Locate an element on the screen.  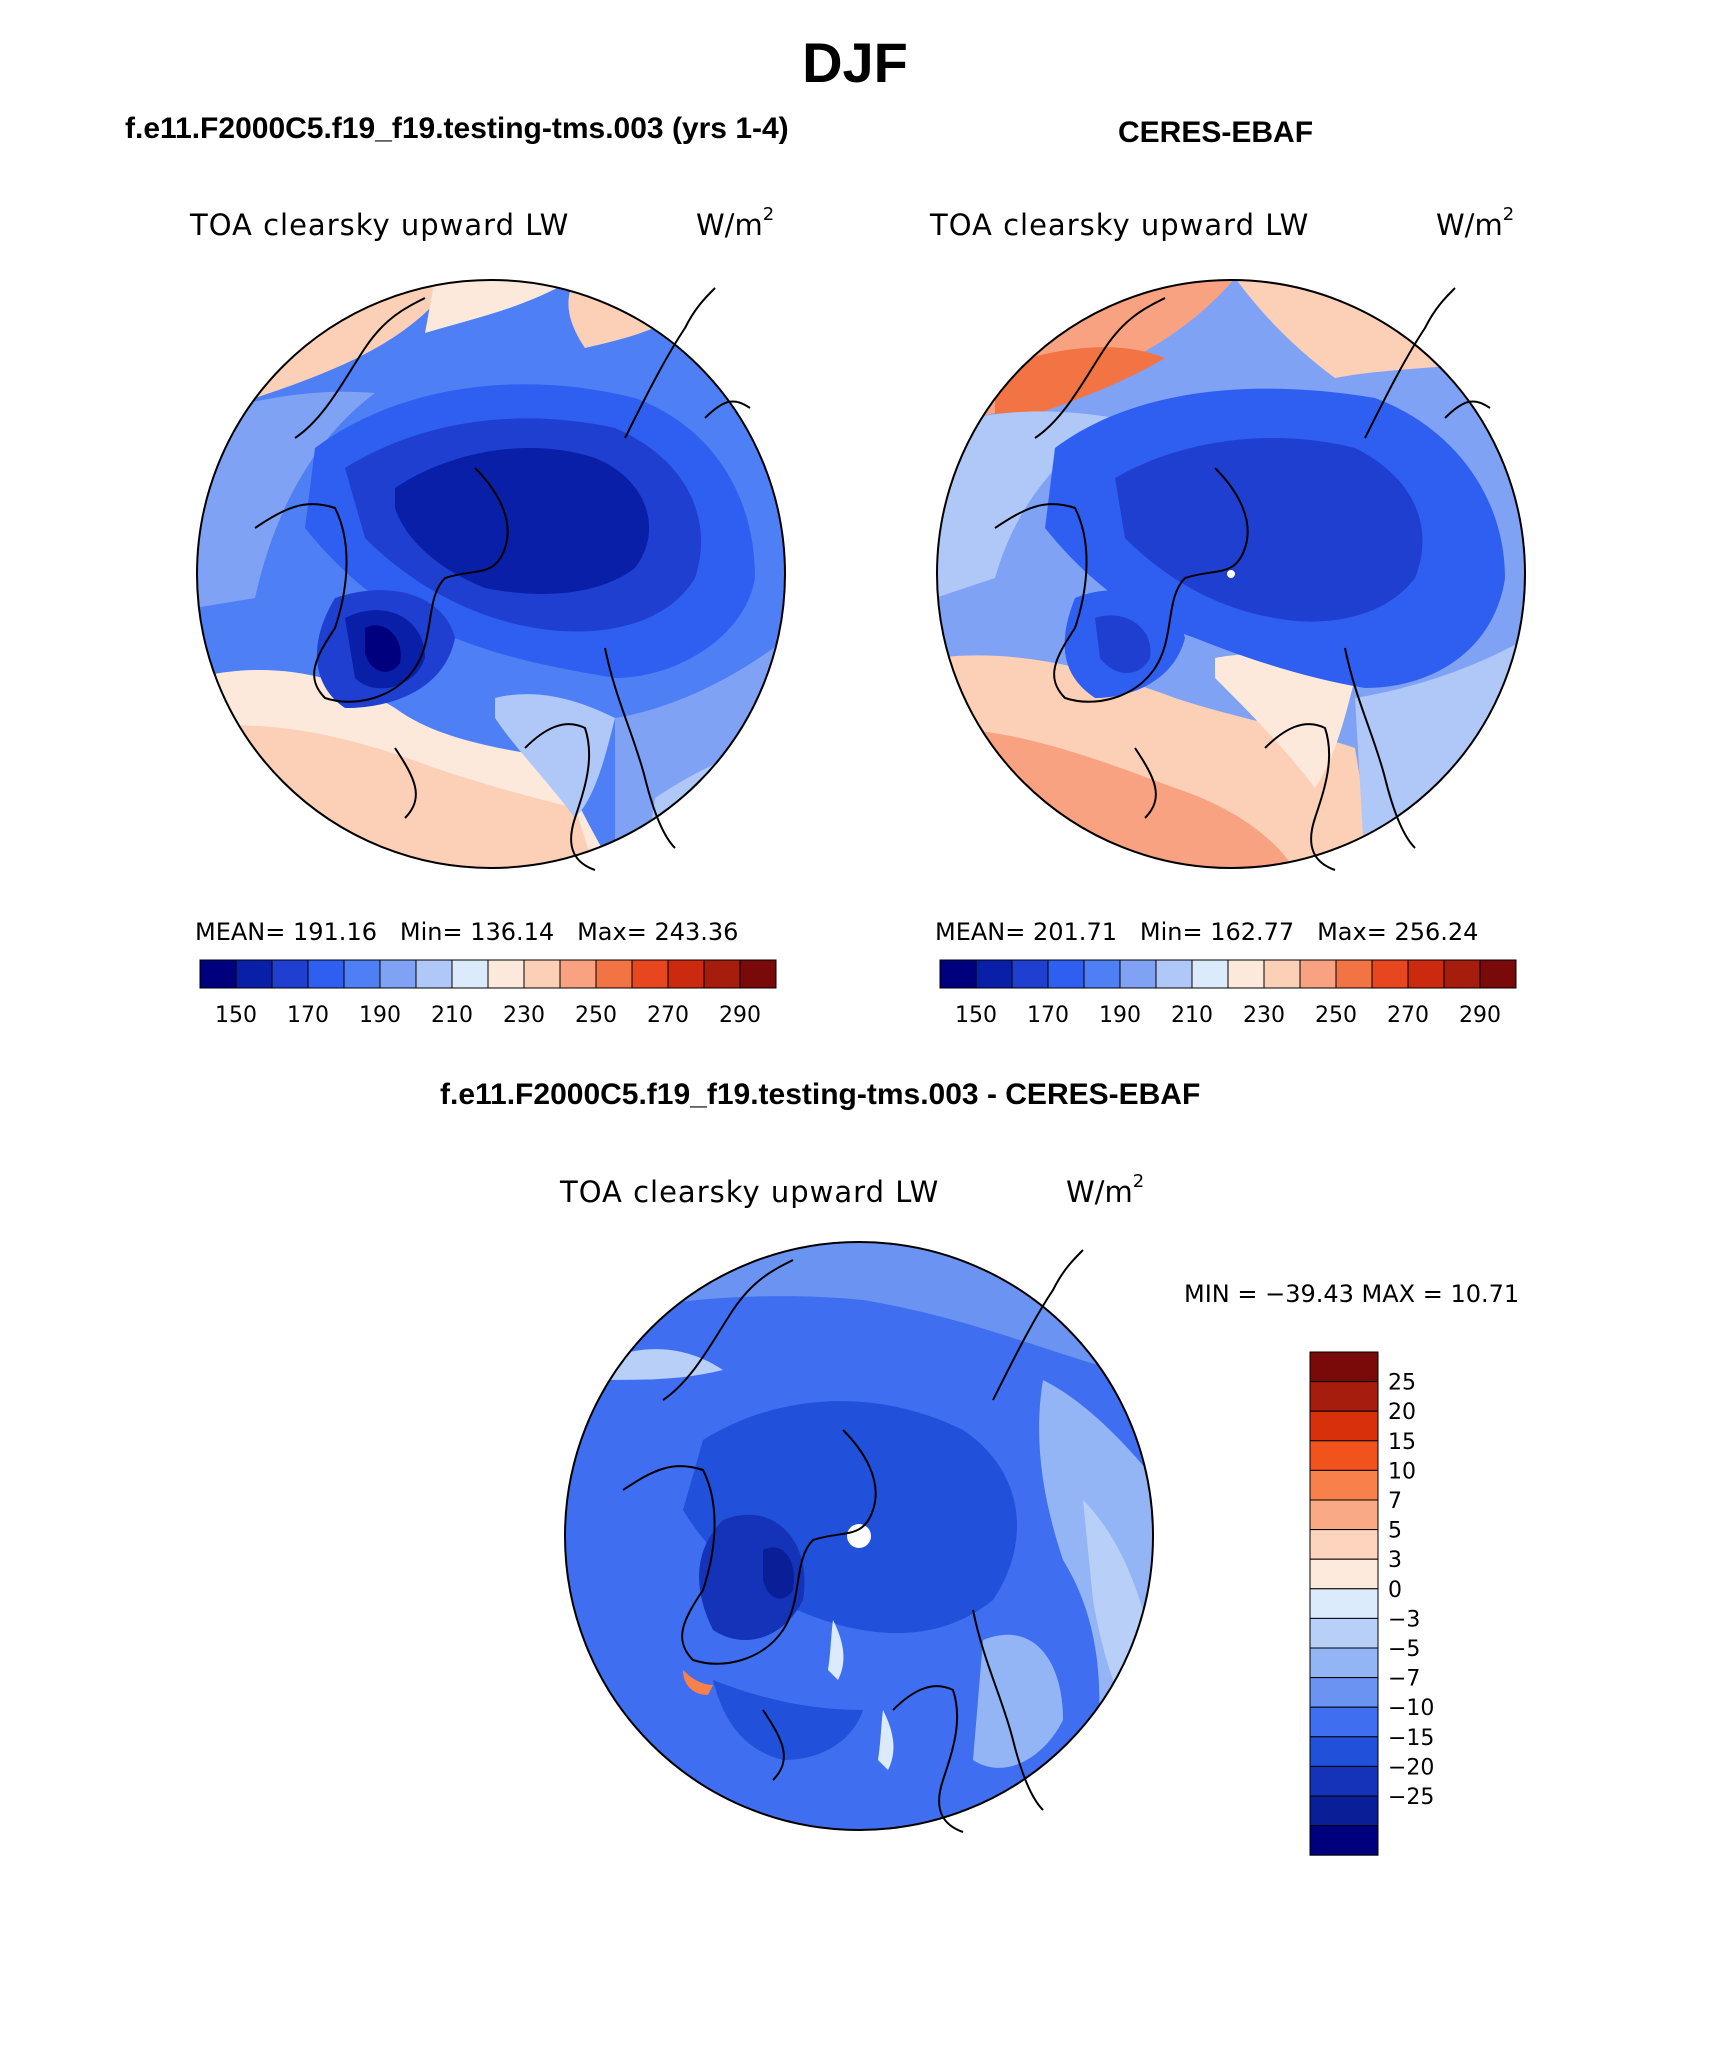
colorbar-diff-tick-label: −5 is located at coordinates (1404, 1649).